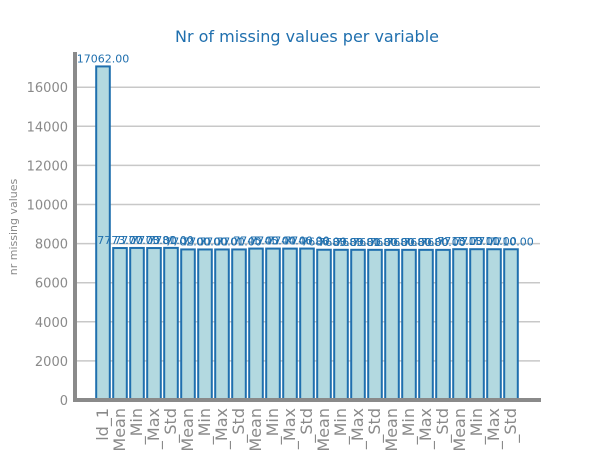 Image resolution: width=600 pixels, height=450 pixels. I want to click on y-tick-label: 10000, so click(47, 205).